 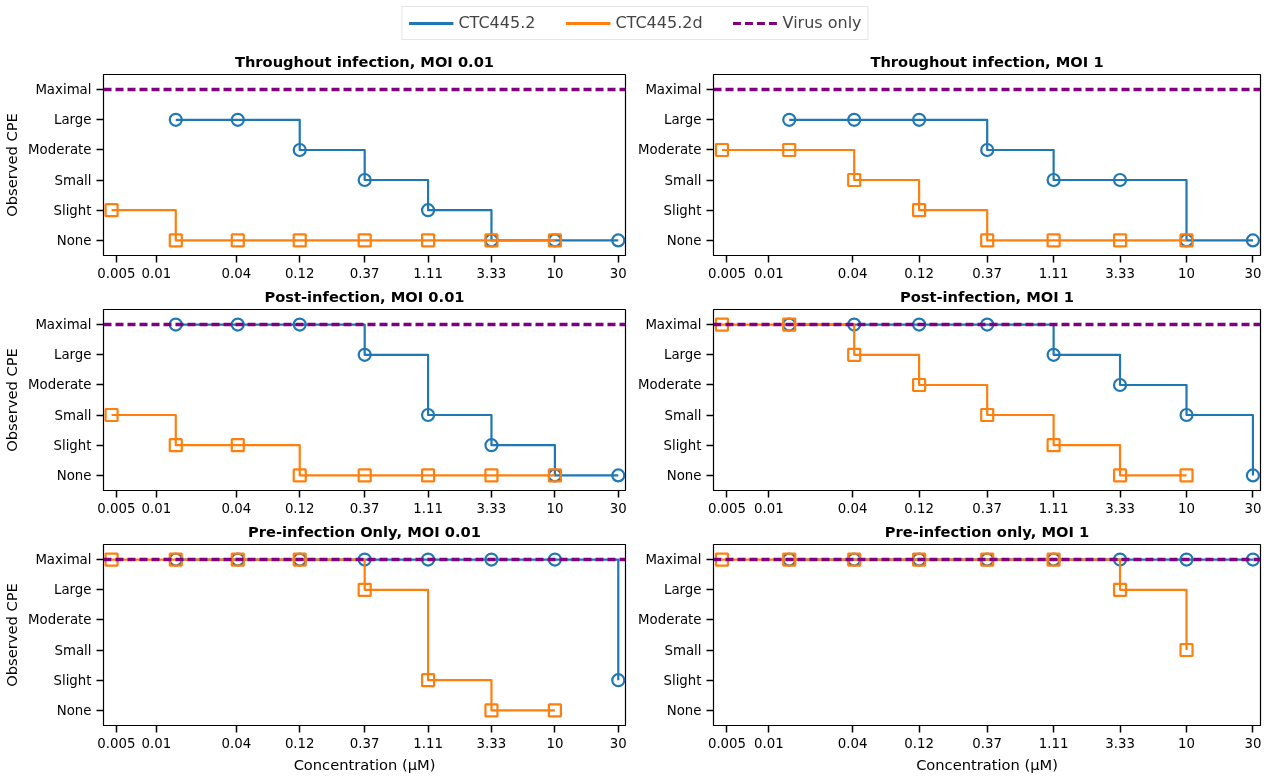 What do you see at coordinates (364, 61) in the screenshot?
I see `chart-title: Throughout infection, MOI 0.01` at bounding box center [364, 61].